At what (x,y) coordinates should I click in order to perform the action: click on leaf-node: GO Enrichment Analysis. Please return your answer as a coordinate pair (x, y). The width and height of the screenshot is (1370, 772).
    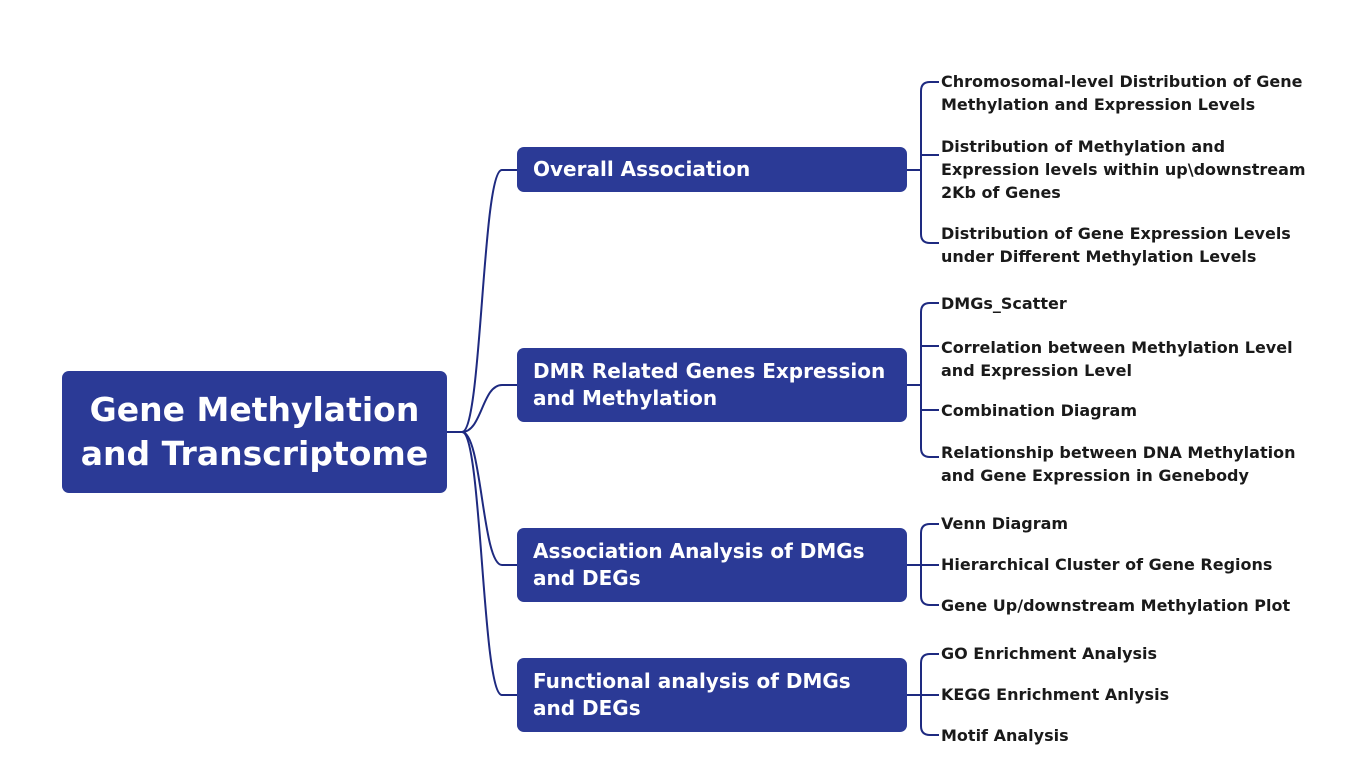
    Looking at the image, I should click on (1049, 653).